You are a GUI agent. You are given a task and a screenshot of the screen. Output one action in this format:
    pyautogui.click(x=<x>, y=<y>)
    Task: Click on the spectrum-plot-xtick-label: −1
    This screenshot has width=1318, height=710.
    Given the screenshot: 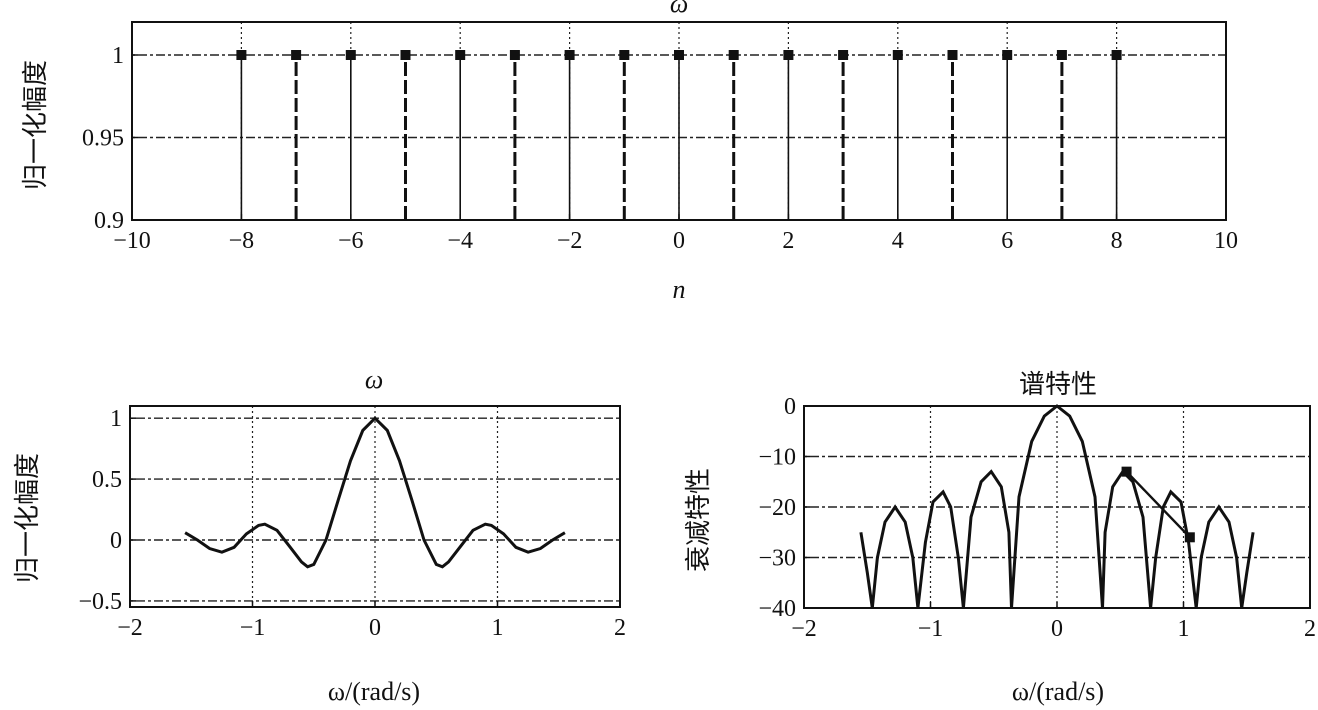 What is the action you would take?
    pyautogui.click(x=931, y=629)
    